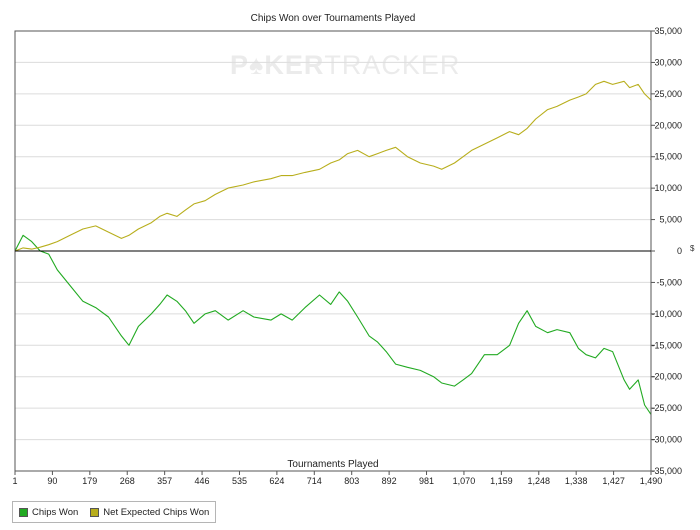 The image size is (700, 530). What do you see at coordinates (239, 481) in the screenshot?
I see `x-tick-label: 535` at bounding box center [239, 481].